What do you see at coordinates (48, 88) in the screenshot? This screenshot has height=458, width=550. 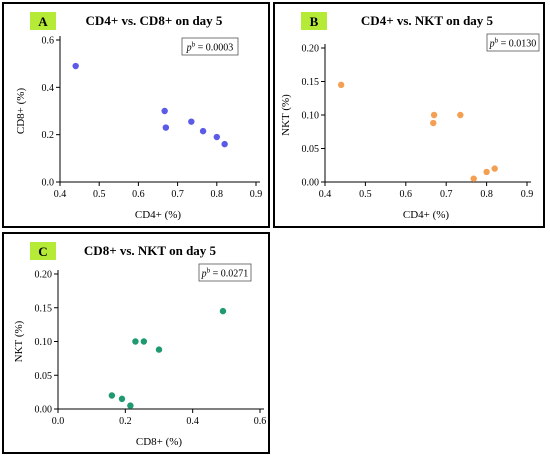 I see `y-tick-label: 0.4` at bounding box center [48, 88].